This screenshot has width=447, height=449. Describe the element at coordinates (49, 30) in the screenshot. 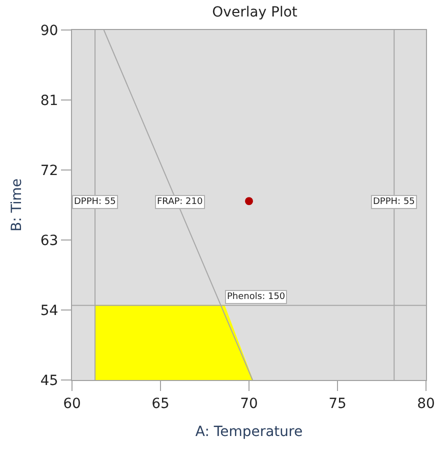

I see `y-tick-label: 90` at that location.